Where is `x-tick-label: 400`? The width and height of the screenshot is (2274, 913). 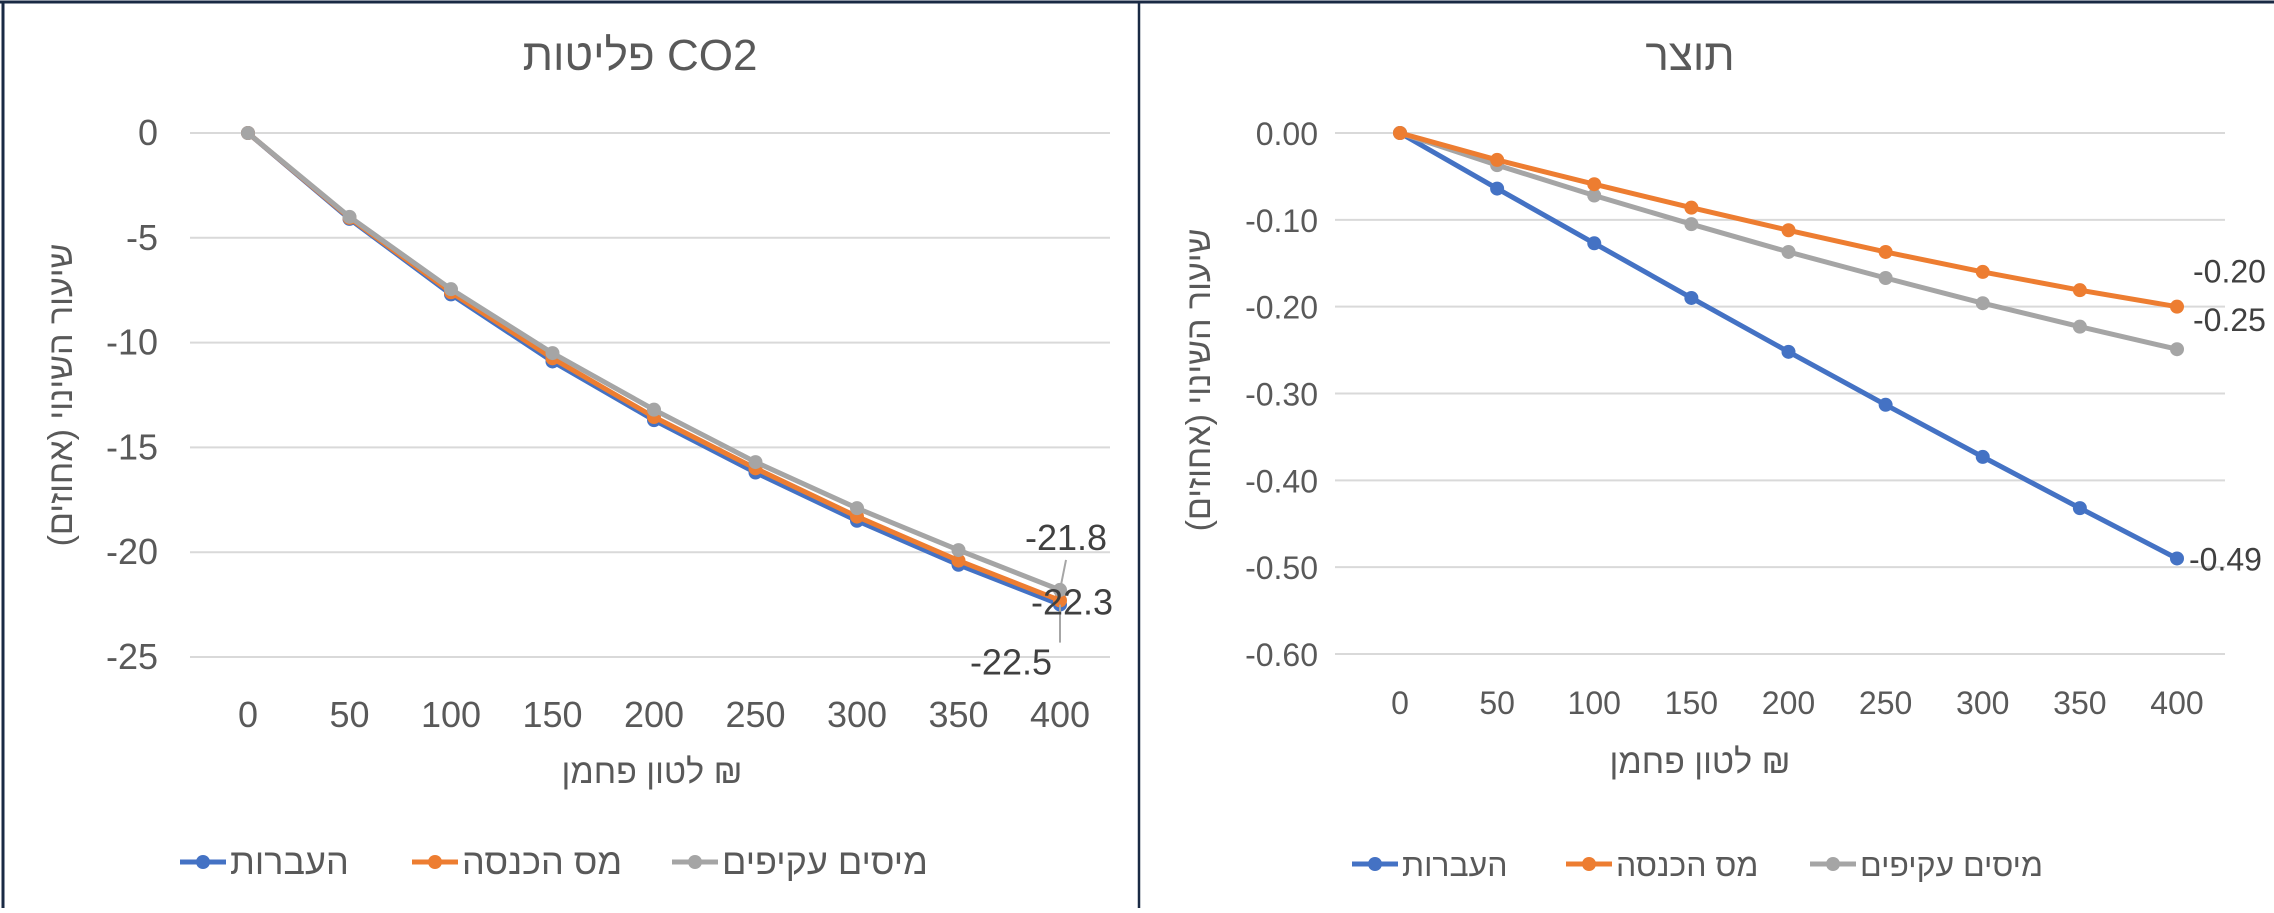
x-tick-label: 400 is located at coordinates (1060, 714).